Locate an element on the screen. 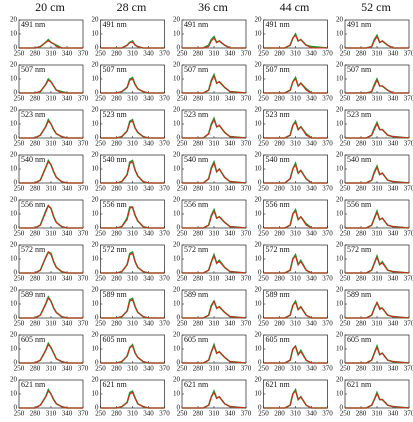  panel-label: 523 nm is located at coordinates (278, 114).